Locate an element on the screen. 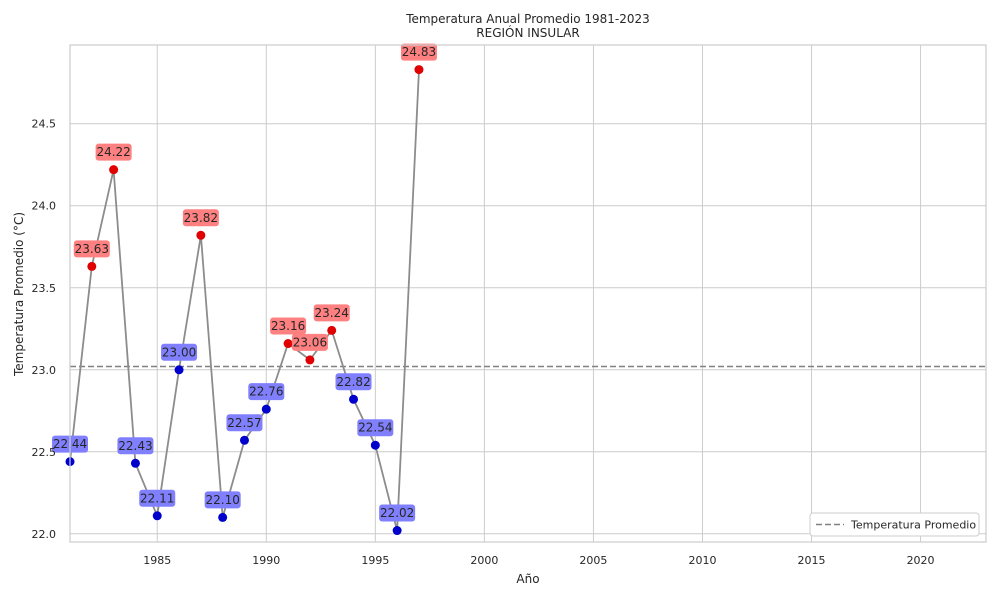  data-label: 22.76 is located at coordinates (266, 392).